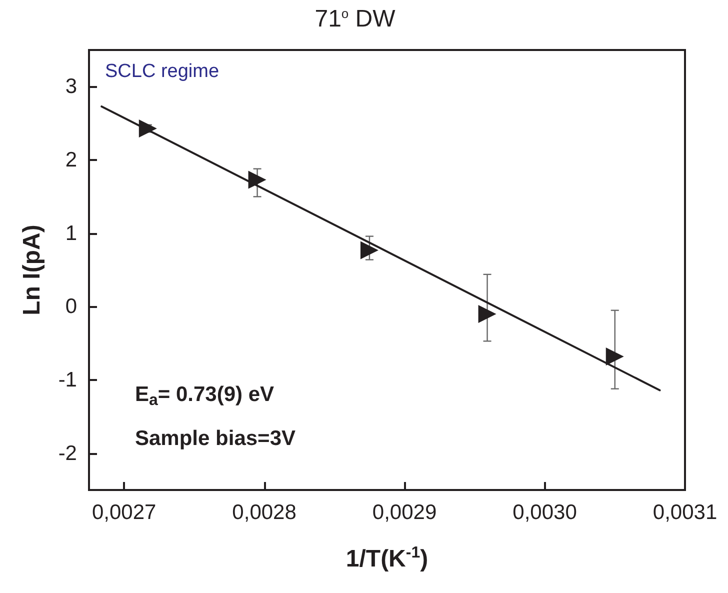 The image size is (728, 593). I want to click on y-tick-label: 0, so click(71, 306).